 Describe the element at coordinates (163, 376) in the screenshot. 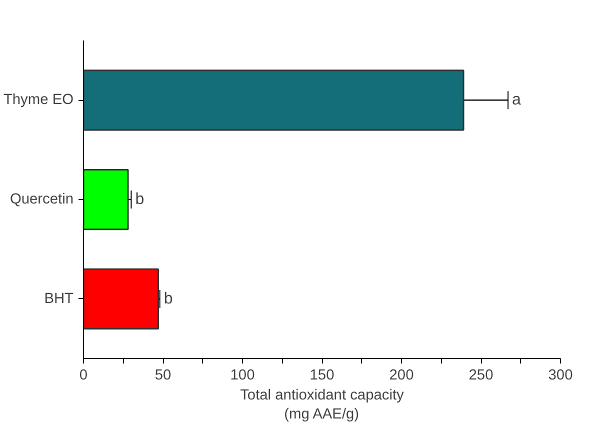

I see `x-tick-label: 50` at that location.